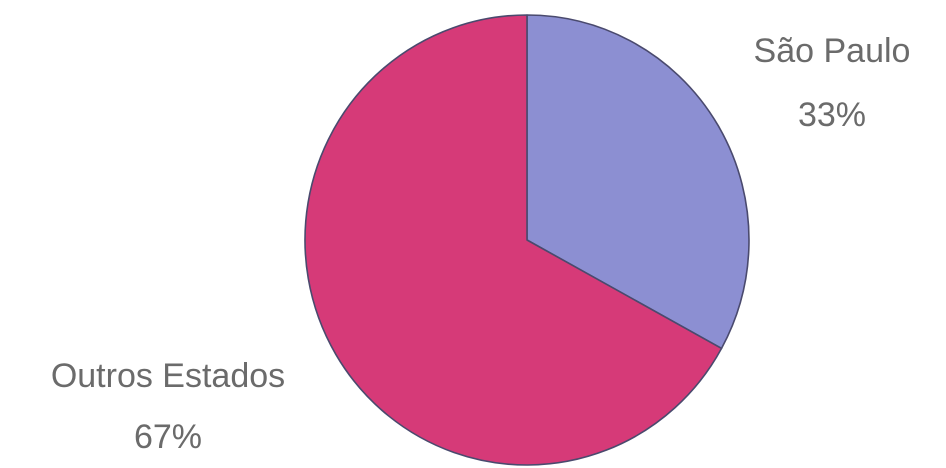 The height and width of the screenshot is (468, 946). Describe the element at coordinates (168, 437) in the screenshot. I see `label-outros-estados-percent: 67%` at that location.